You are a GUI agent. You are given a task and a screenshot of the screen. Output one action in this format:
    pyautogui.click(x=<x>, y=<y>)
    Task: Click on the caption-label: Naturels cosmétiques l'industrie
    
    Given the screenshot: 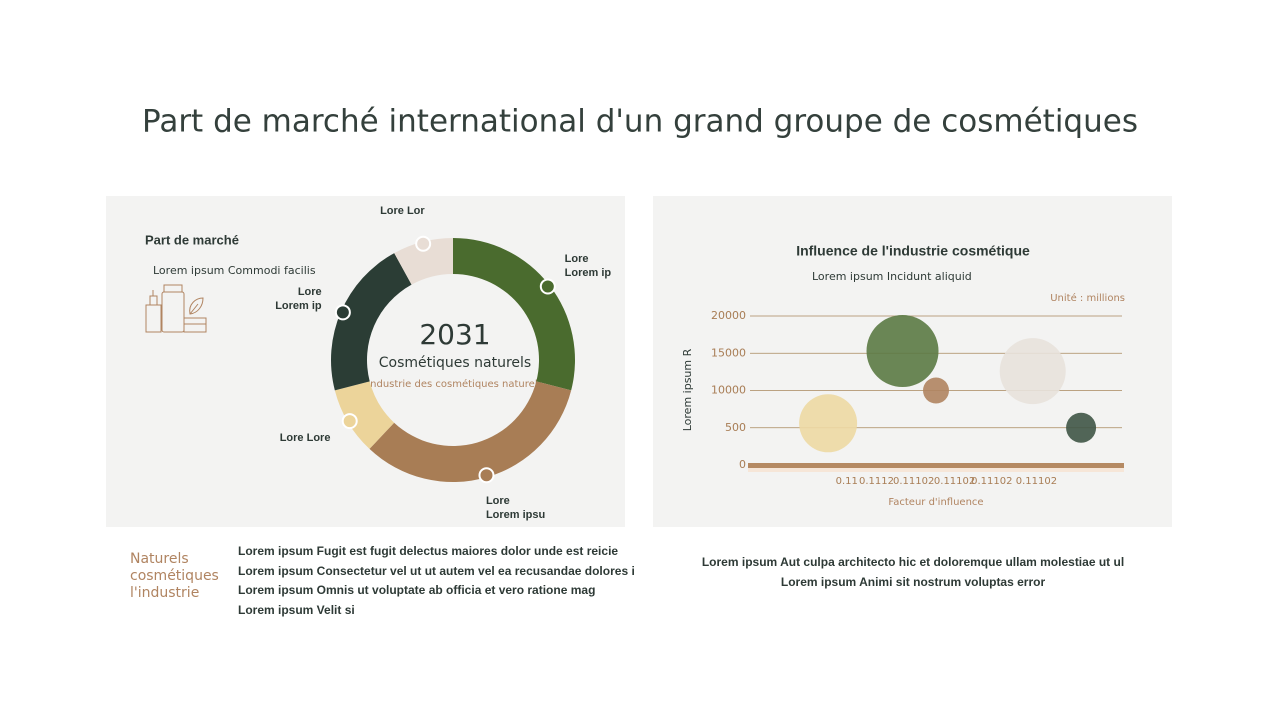 What is the action you would take?
    pyautogui.click(x=174, y=576)
    